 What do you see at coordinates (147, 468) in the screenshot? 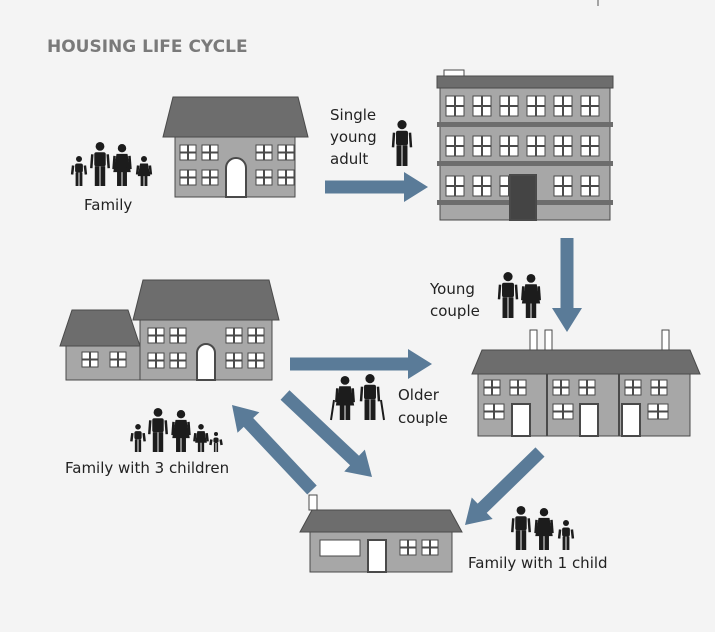
I see `stage-label: Family with 3 children` at bounding box center [147, 468].